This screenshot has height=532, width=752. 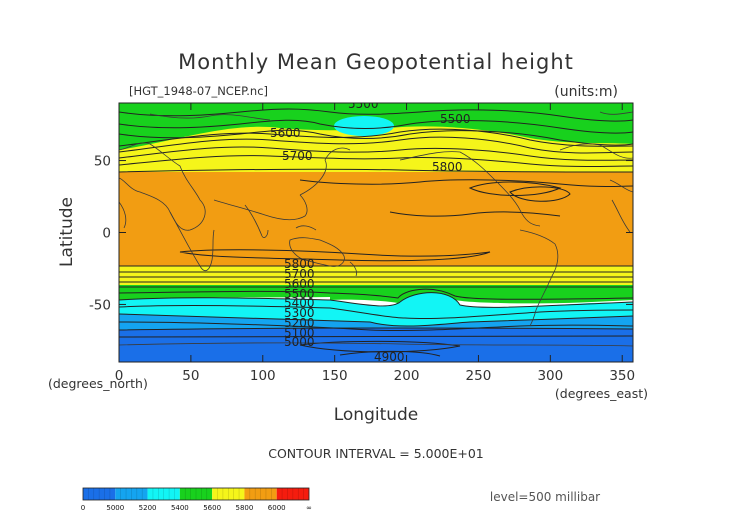 I want to click on x-axis-units: (degrees_east), so click(x=601, y=393).